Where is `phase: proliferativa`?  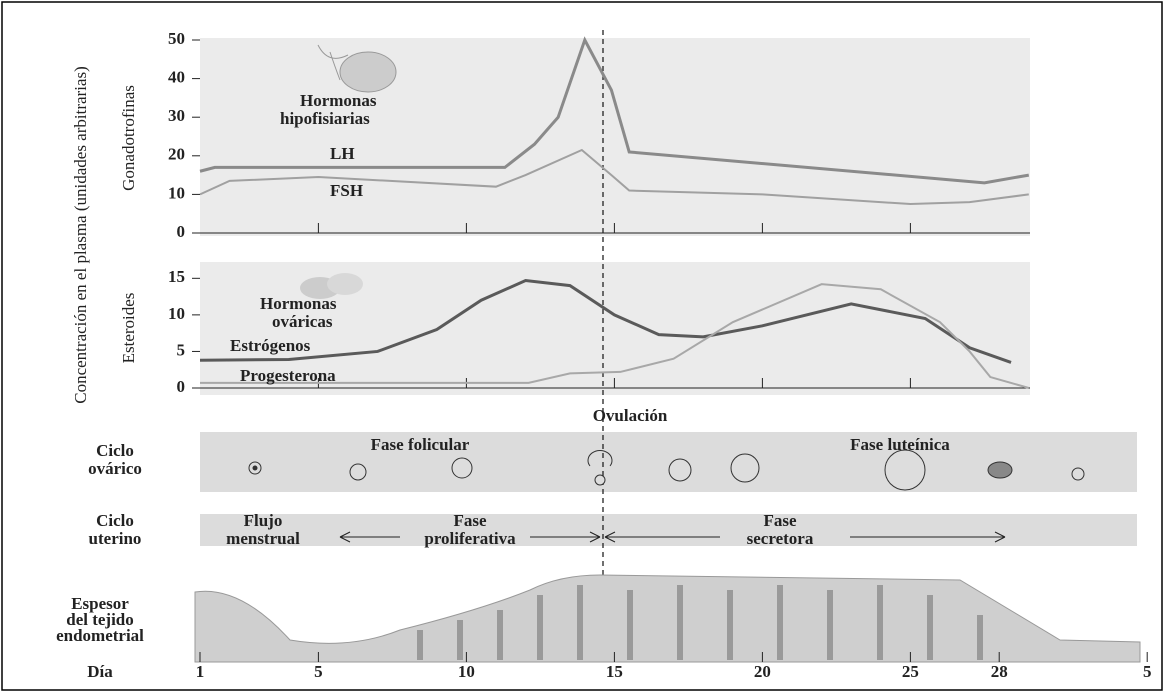 phase: proliferativa is located at coordinates (470, 538).